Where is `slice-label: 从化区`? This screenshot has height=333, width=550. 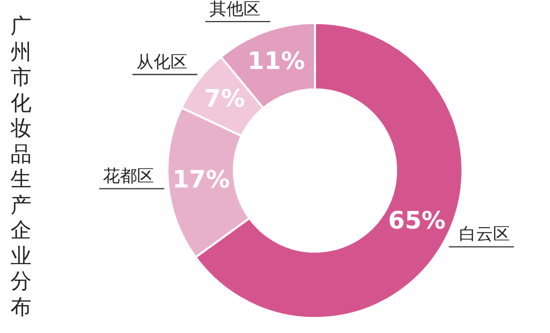 slice-label: 从化区 is located at coordinates (162, 62).